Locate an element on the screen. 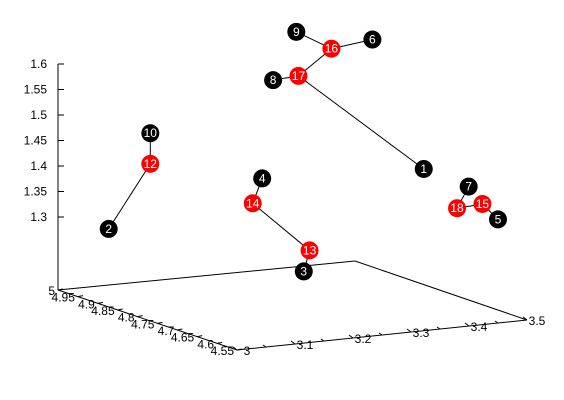  x-tick-label: 3.3 is located at coordinates (421, 333).